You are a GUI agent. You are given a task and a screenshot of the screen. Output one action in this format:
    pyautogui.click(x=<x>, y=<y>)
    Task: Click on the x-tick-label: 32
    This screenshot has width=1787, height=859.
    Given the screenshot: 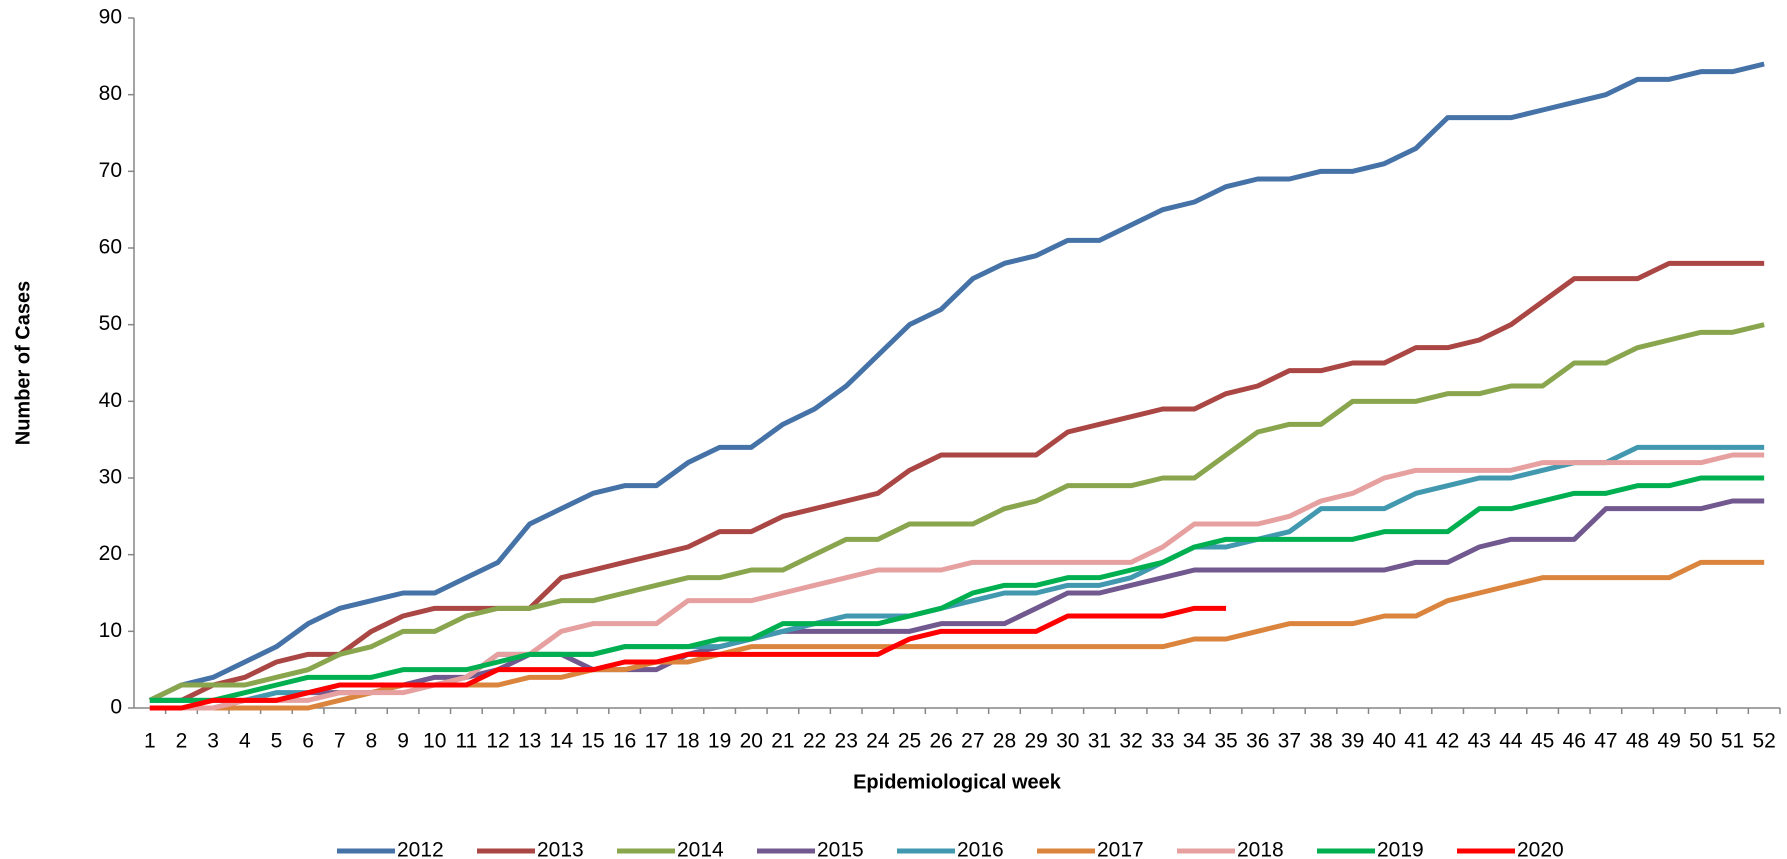 What is the action you would take?
    pyautogui.click(x=1130, y=741)
    